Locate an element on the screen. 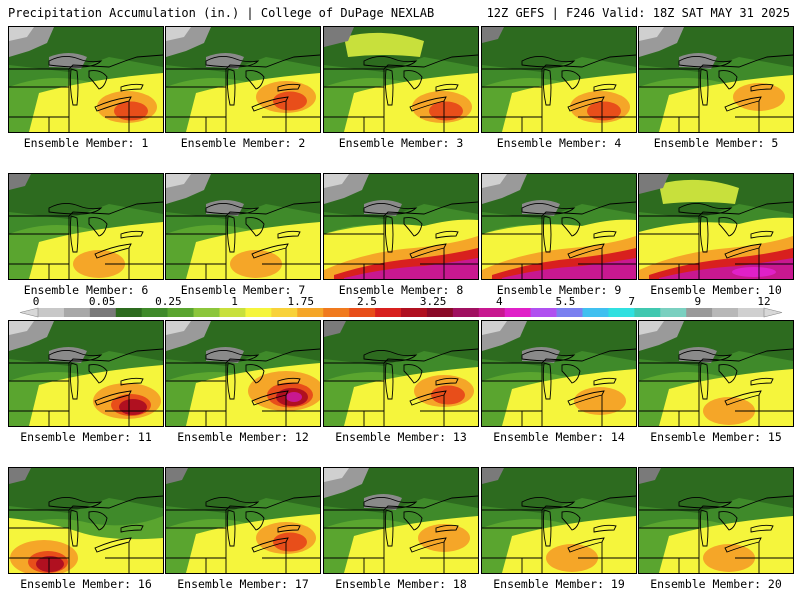  ensemble-member-panel: Ensemble Member: 8 is located at coordinates (401, 239).